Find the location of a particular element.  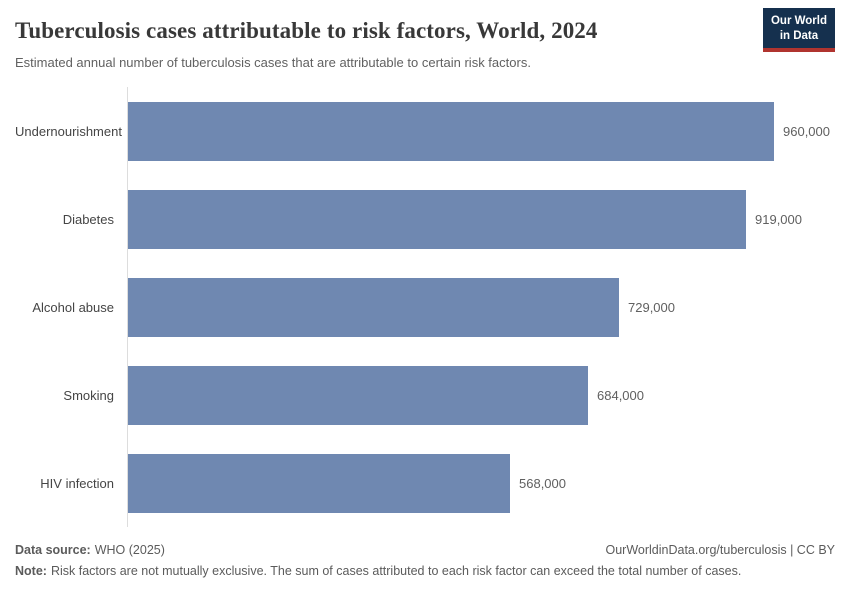

data-source-value: WHO (2025) is located at coordinates (129, 550).